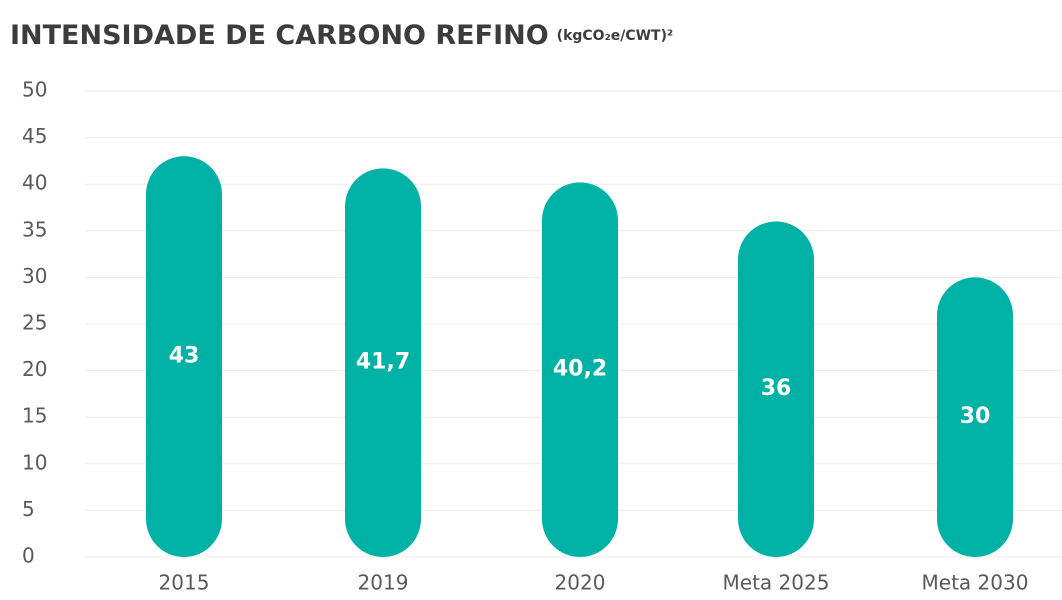 This screenshot has height=600, width=1062. What do you see at coordinates (34, 416) in the screenshot?
I see `y-tick-label: 15` at bounding box center [34, 416].